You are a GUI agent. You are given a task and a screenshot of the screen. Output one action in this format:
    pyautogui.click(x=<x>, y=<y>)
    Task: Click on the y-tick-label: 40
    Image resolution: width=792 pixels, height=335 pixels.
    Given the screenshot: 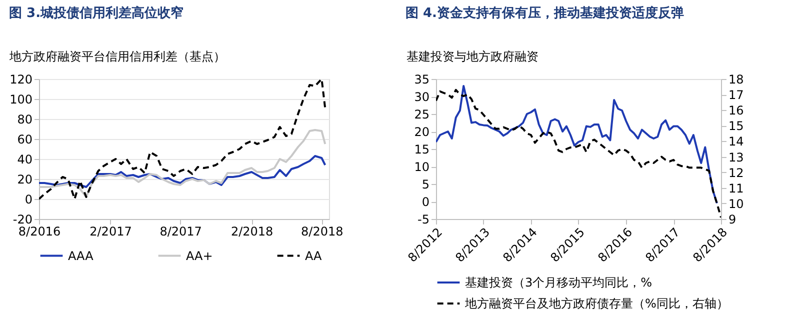 What is the action you would take?
    pyautogui.click(x=24, y=159)
    